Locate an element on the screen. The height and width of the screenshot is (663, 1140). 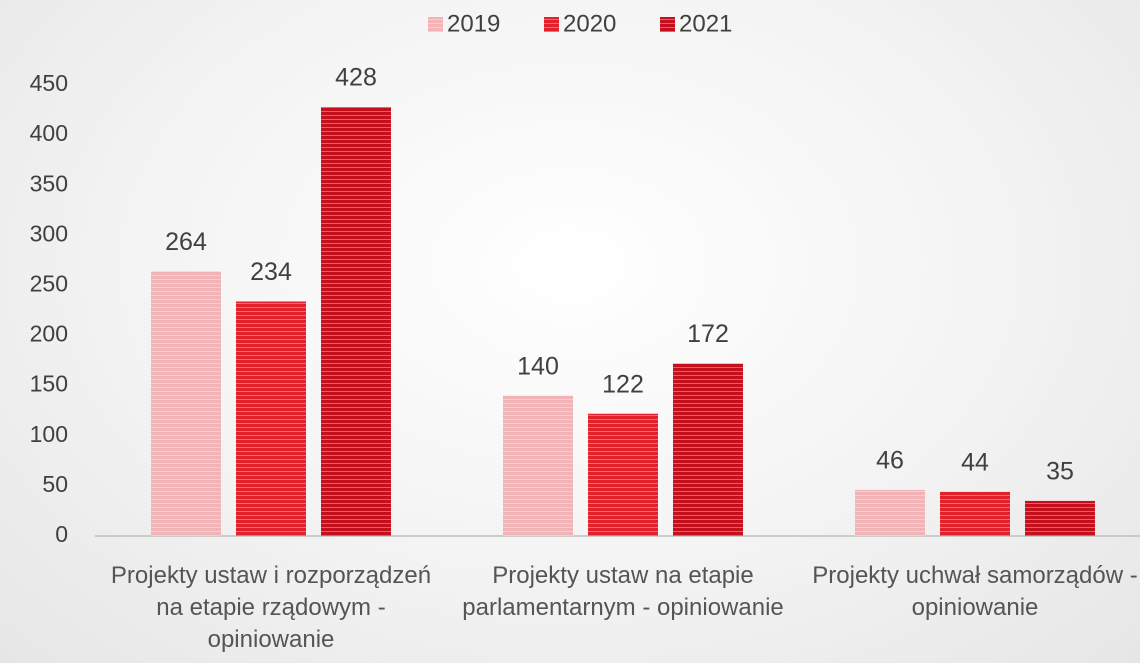
y-tick-label: 300 is located at coordinates (49, 233).